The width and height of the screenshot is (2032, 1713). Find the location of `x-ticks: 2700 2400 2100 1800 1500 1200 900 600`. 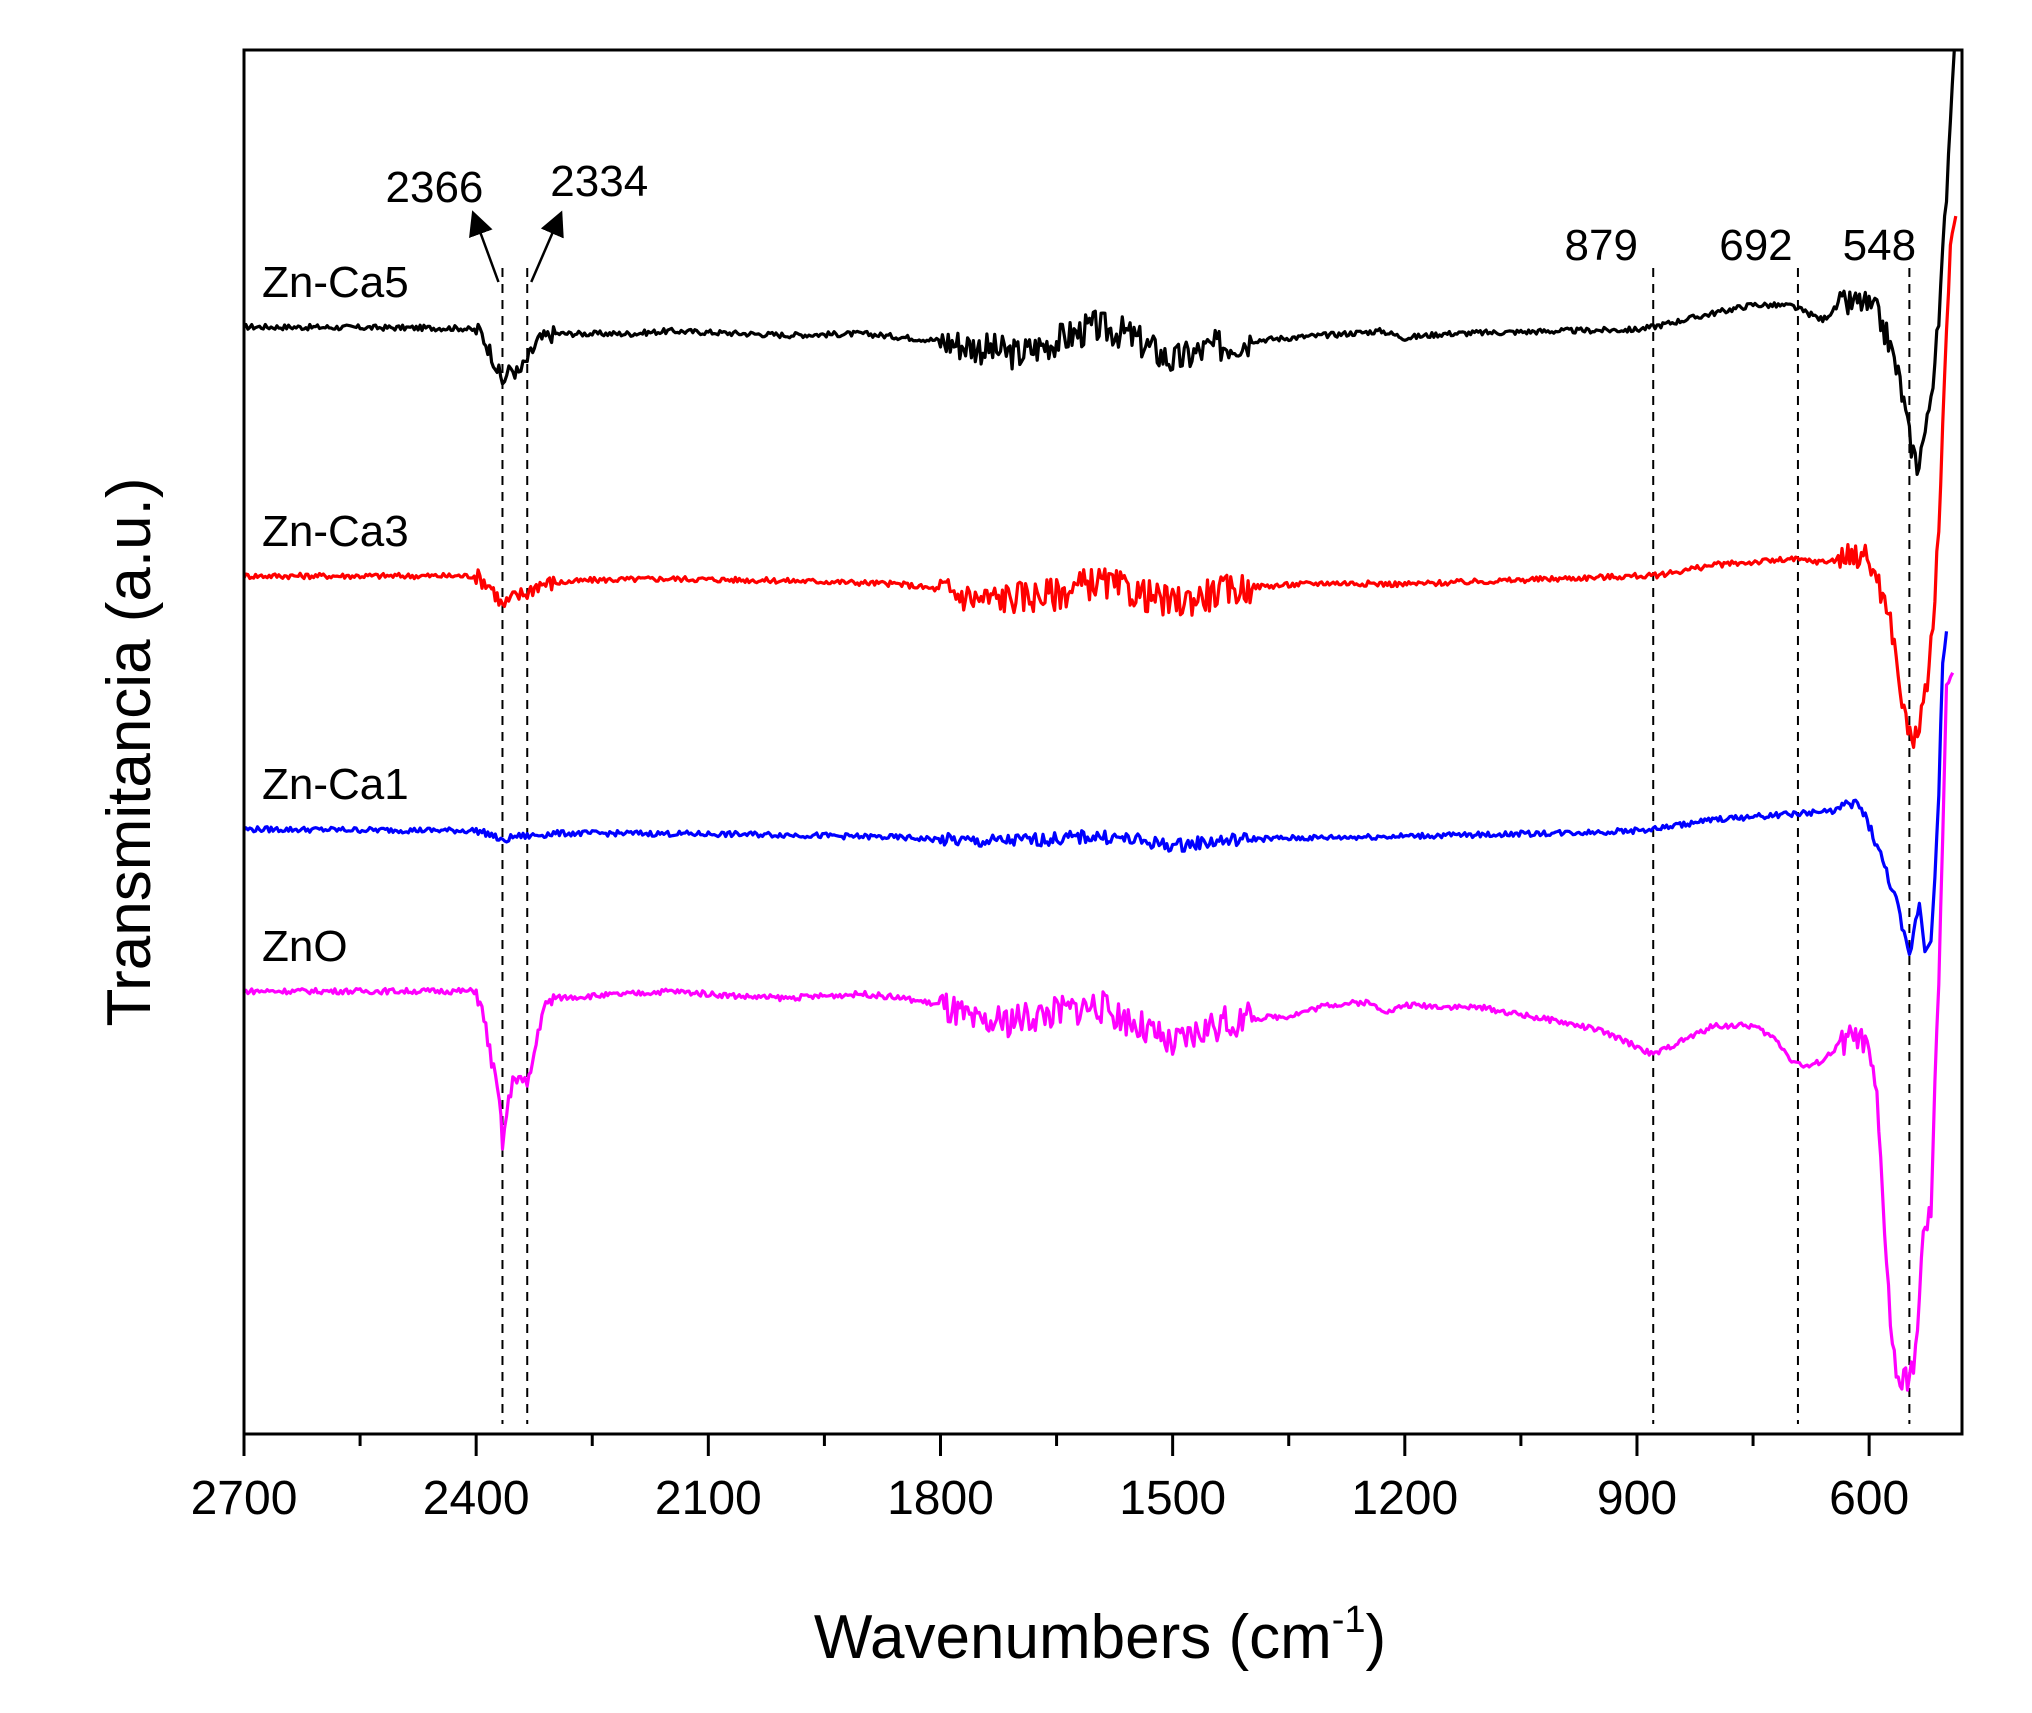

x-ticks: 2700 2400 2100 1800 1500 1200 900 600 is located at coordinates (1050, 1479).